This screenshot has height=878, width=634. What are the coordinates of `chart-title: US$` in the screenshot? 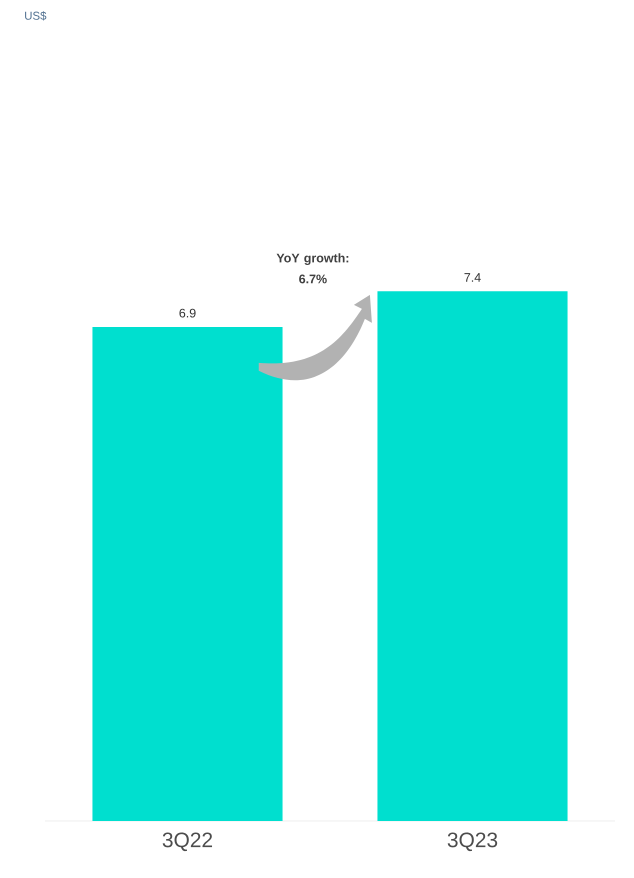 It's located at (35, 15).